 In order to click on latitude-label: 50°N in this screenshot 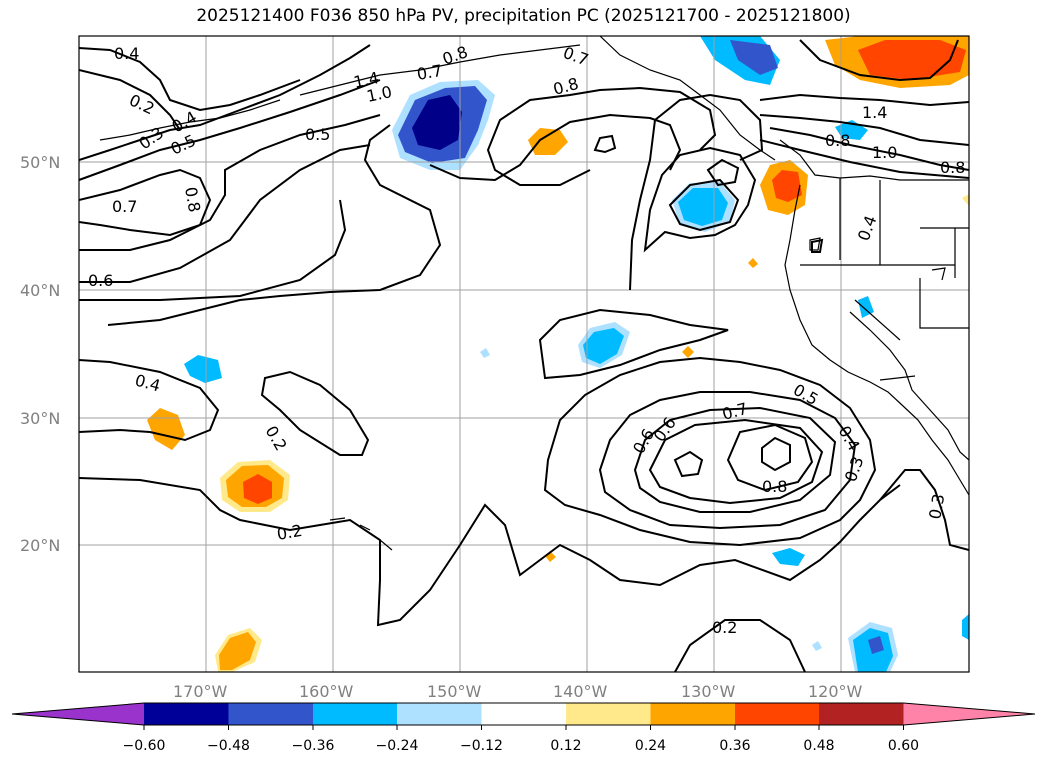, I will do `click(40, 162)`.